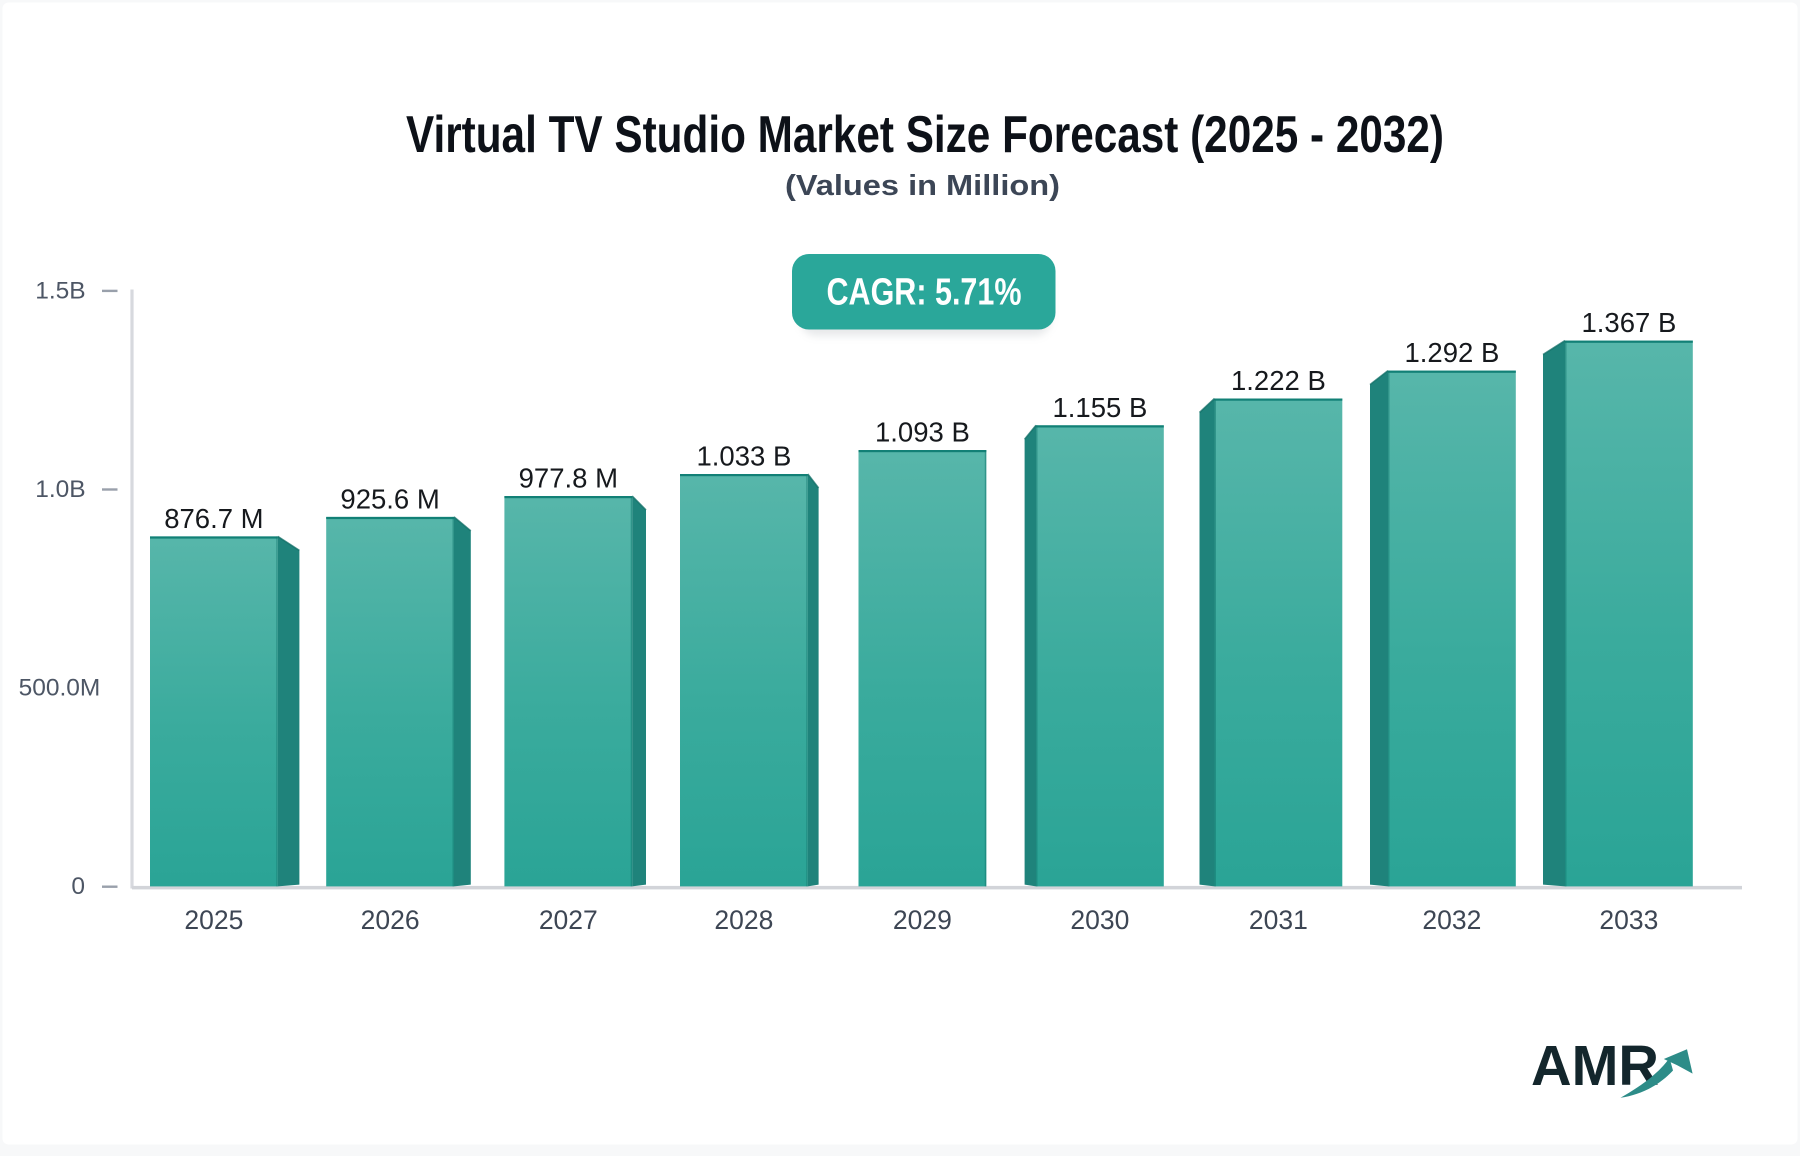 This screenshot has height=1156, width=1800. What do you see at coordinates (1099, 407) in the screenshot?
I see `svg-text: 1.155 B` at bounding box center [1099, 407].